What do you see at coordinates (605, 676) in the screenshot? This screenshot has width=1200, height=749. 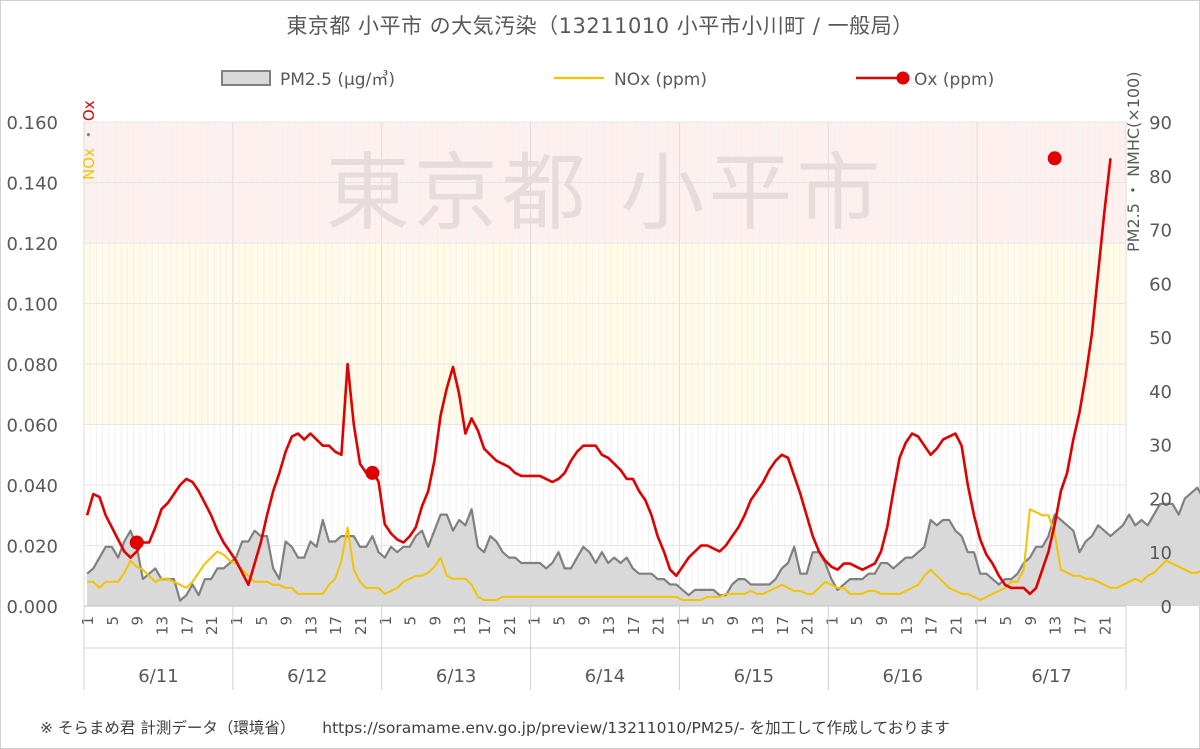 I see `day-label: 6/14` at bounding box center [605, 676].